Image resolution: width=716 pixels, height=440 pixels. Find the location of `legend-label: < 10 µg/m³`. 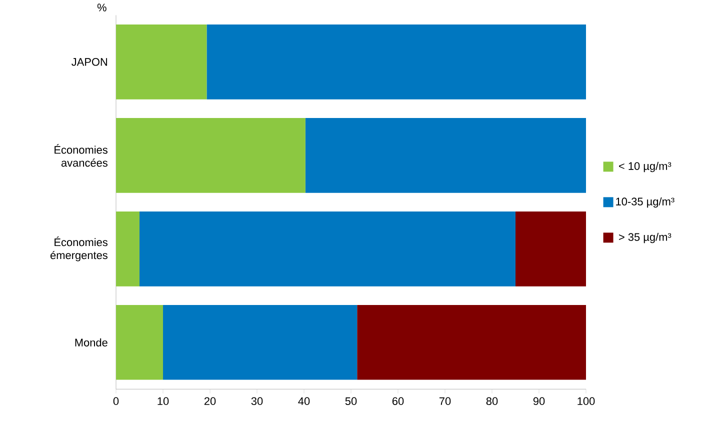

legend-label: < 10 µg/m³ is located at coordinates (645, 167).